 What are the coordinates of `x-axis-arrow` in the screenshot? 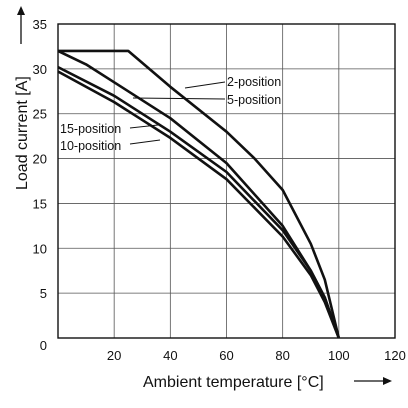 It's located at (373, 381).